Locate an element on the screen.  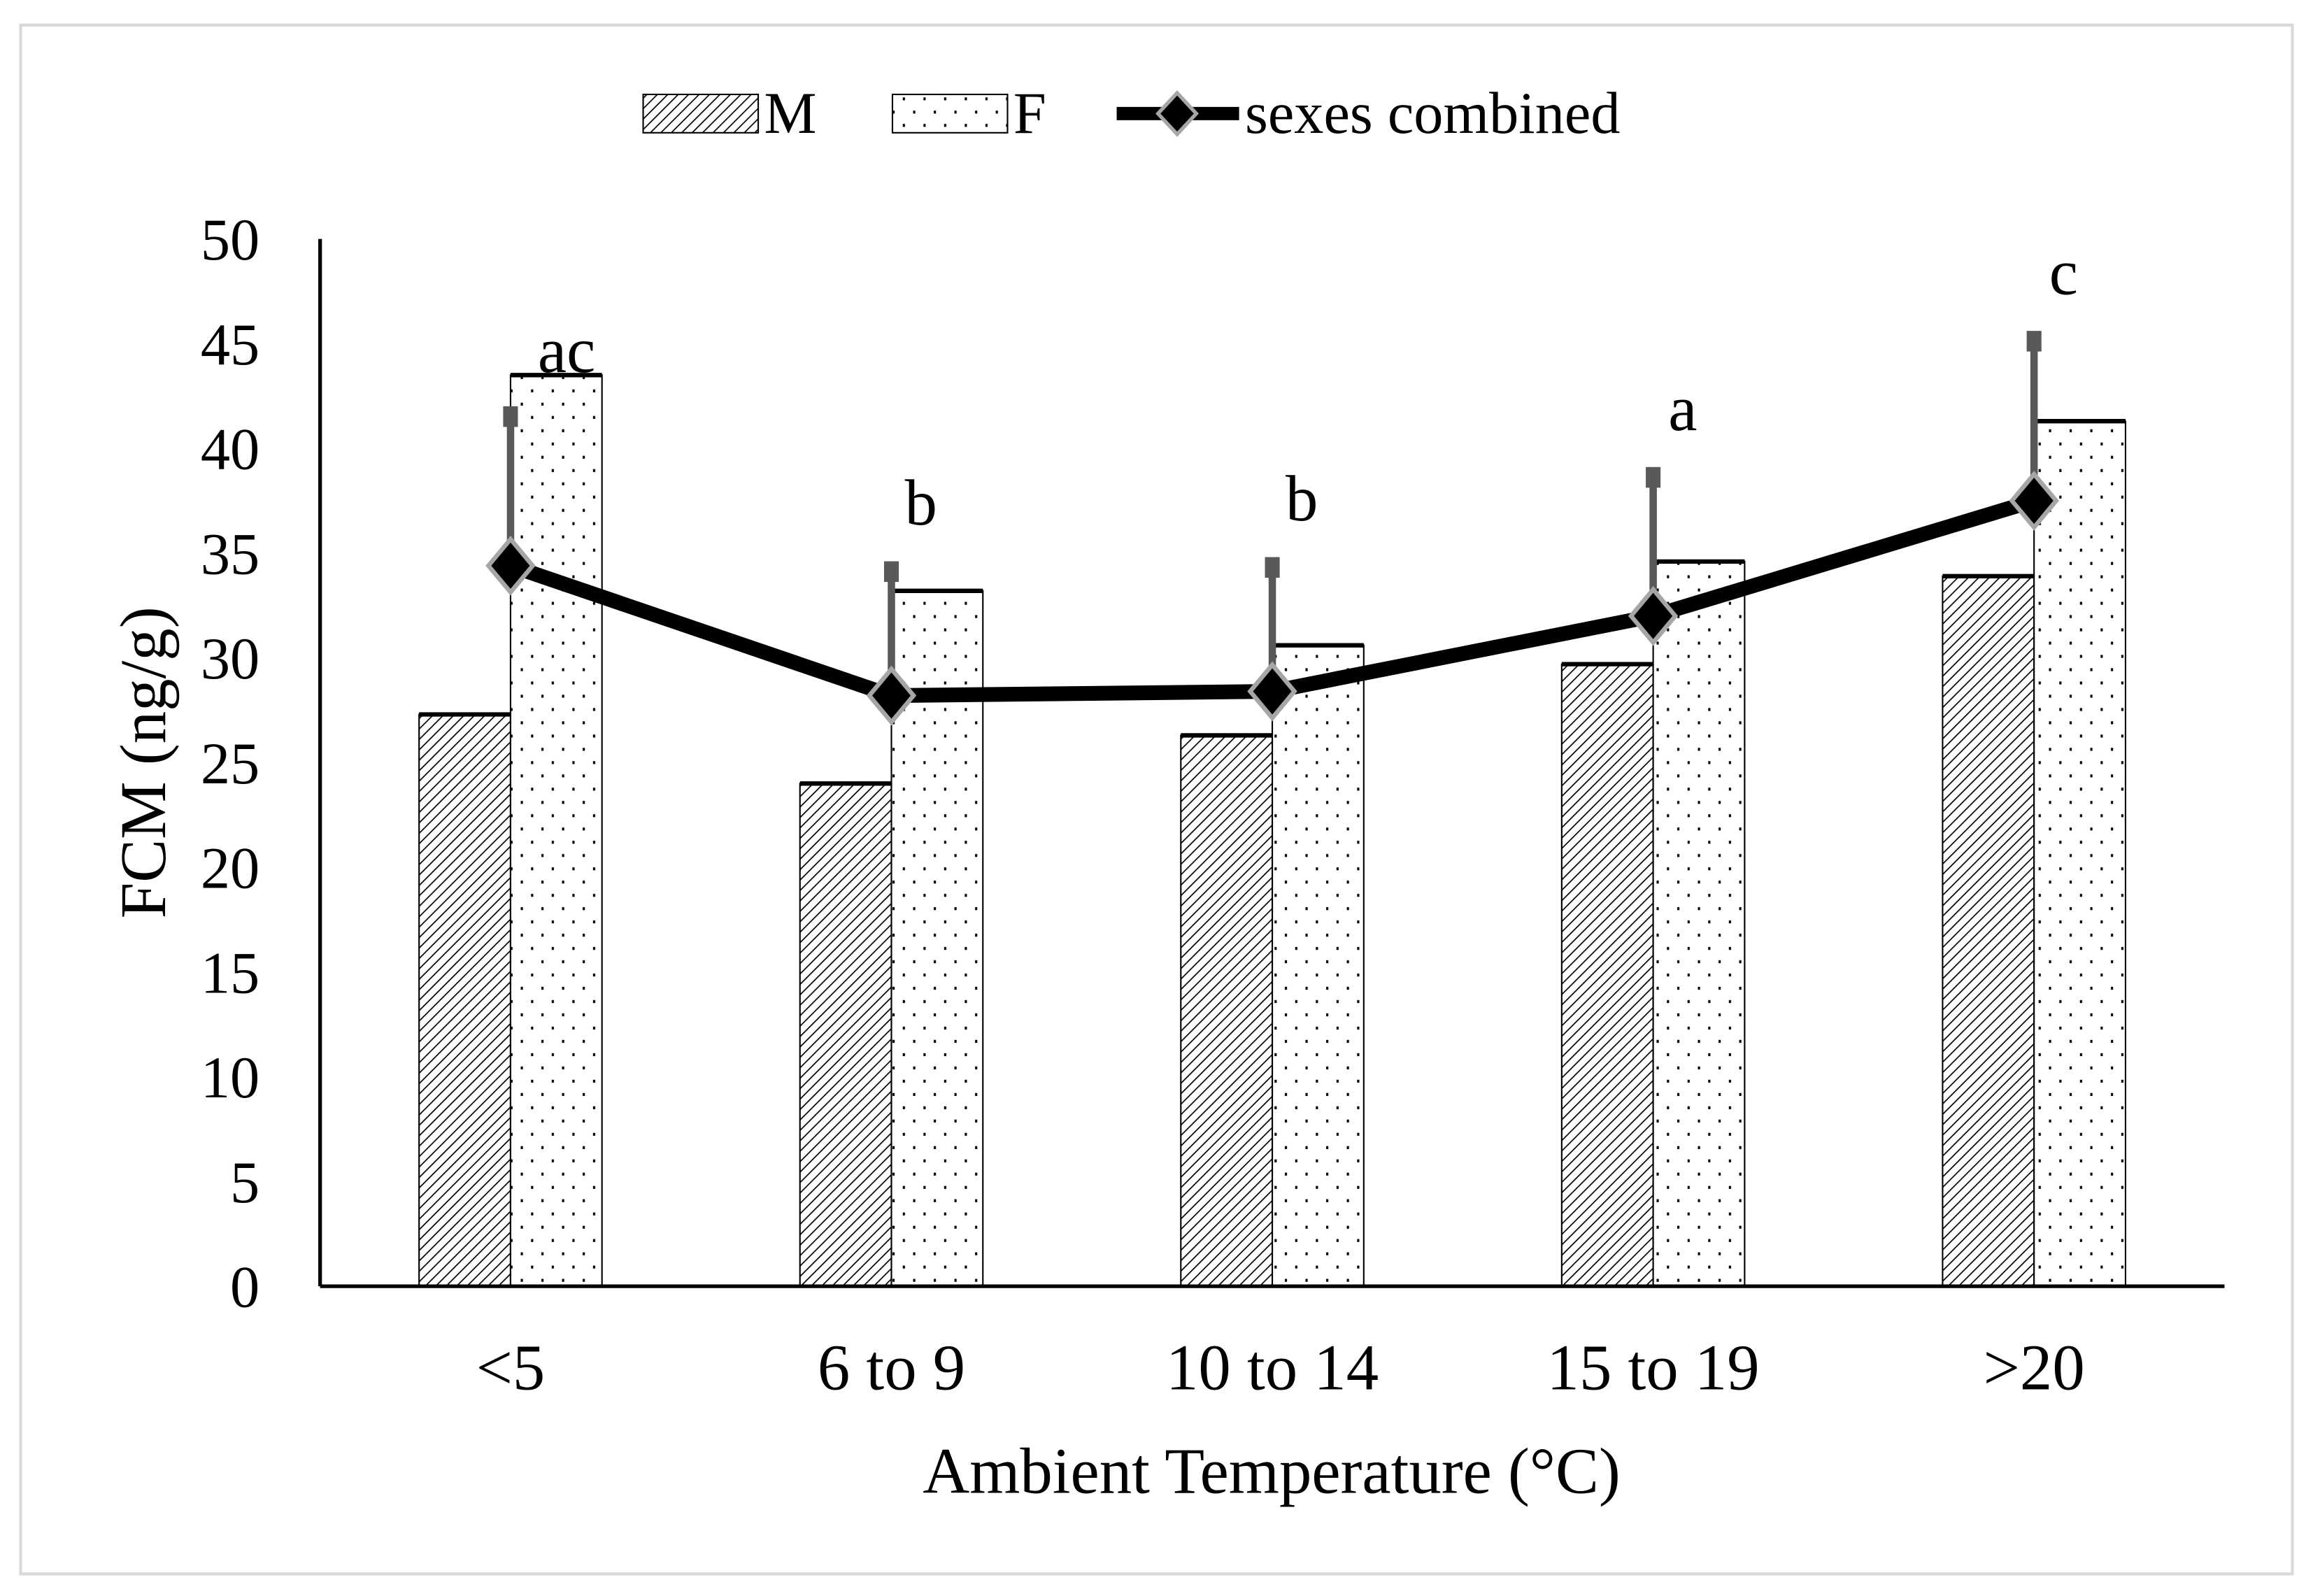
y-tick-label: 35 is located at coordinates (230, 554).